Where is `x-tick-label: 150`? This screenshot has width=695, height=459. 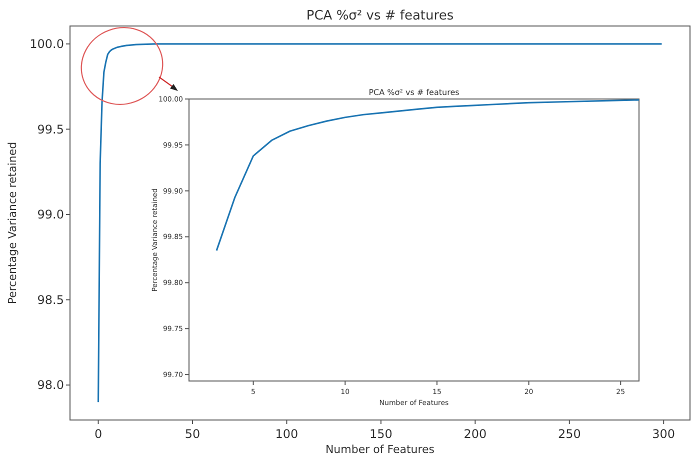
x-tick-label: 150 is located at coordinates (380, 434).